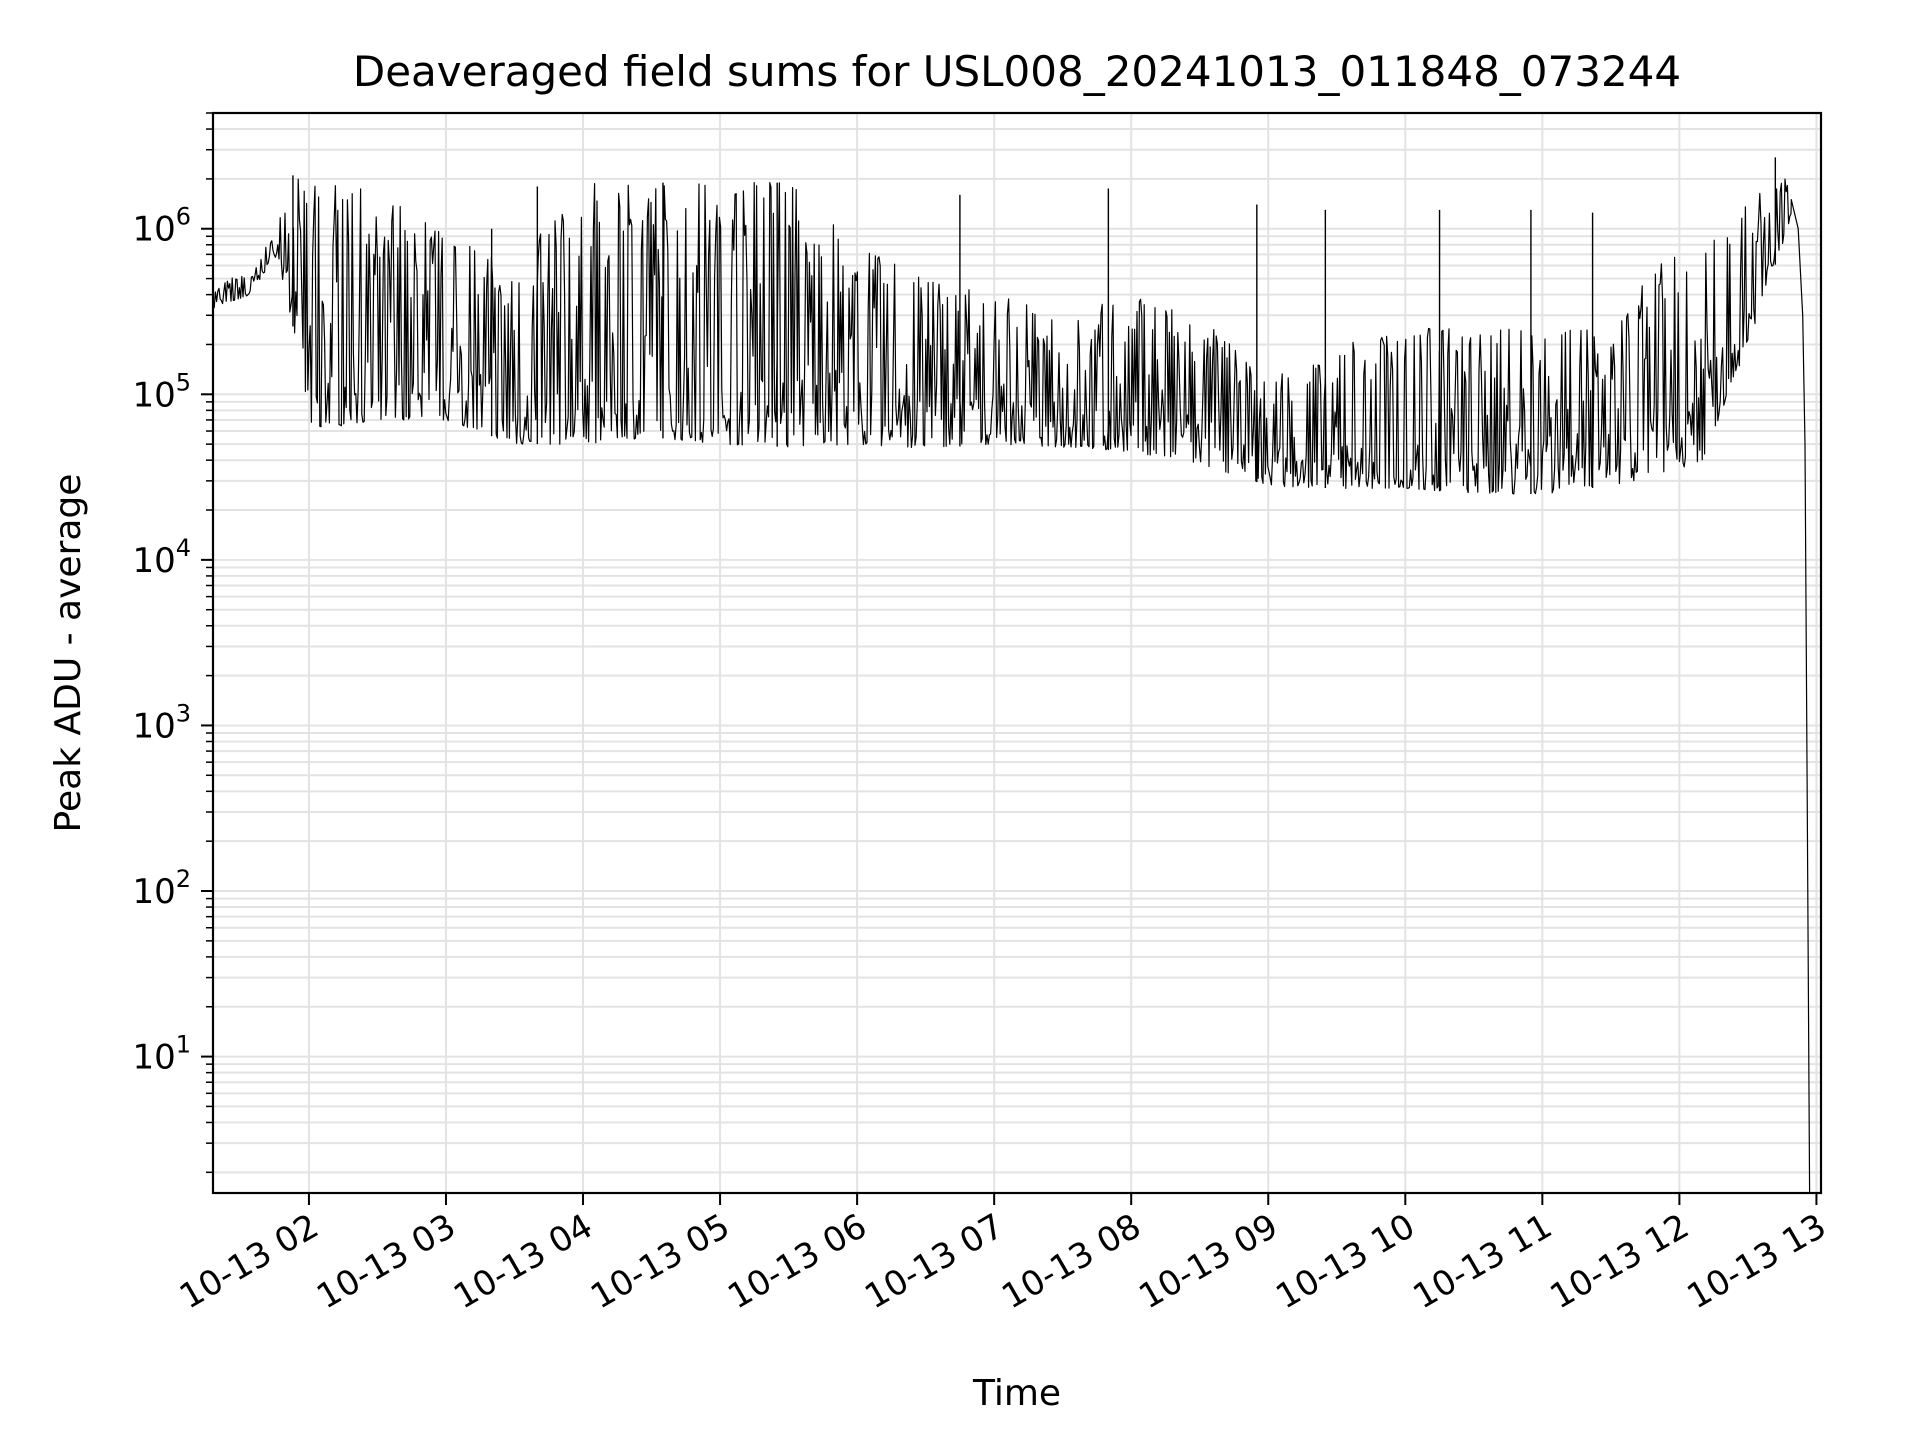 This screenshot has height=1440, width=1920. Describe the element at coordinates (1016, 1393) in the screenshot. I see `x-axis-label: Time` at that location.